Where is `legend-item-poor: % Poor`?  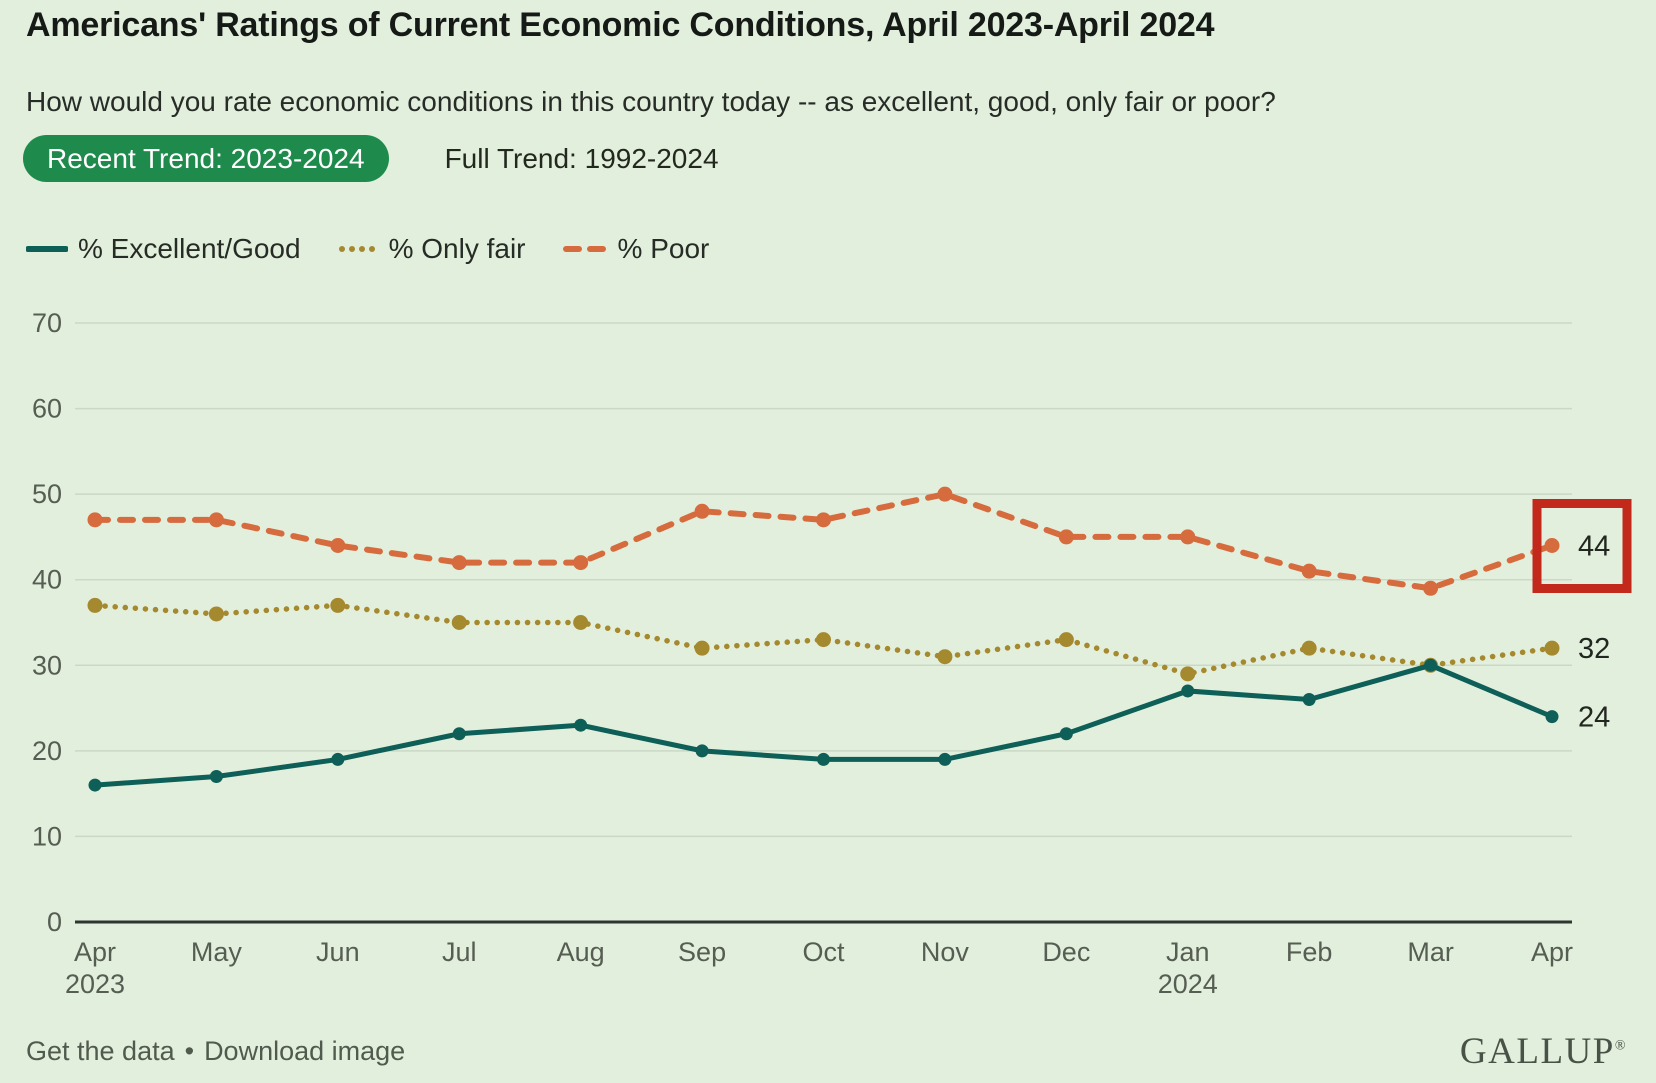 legend-item-poor: % Poor is located at coordinates (636, 249).